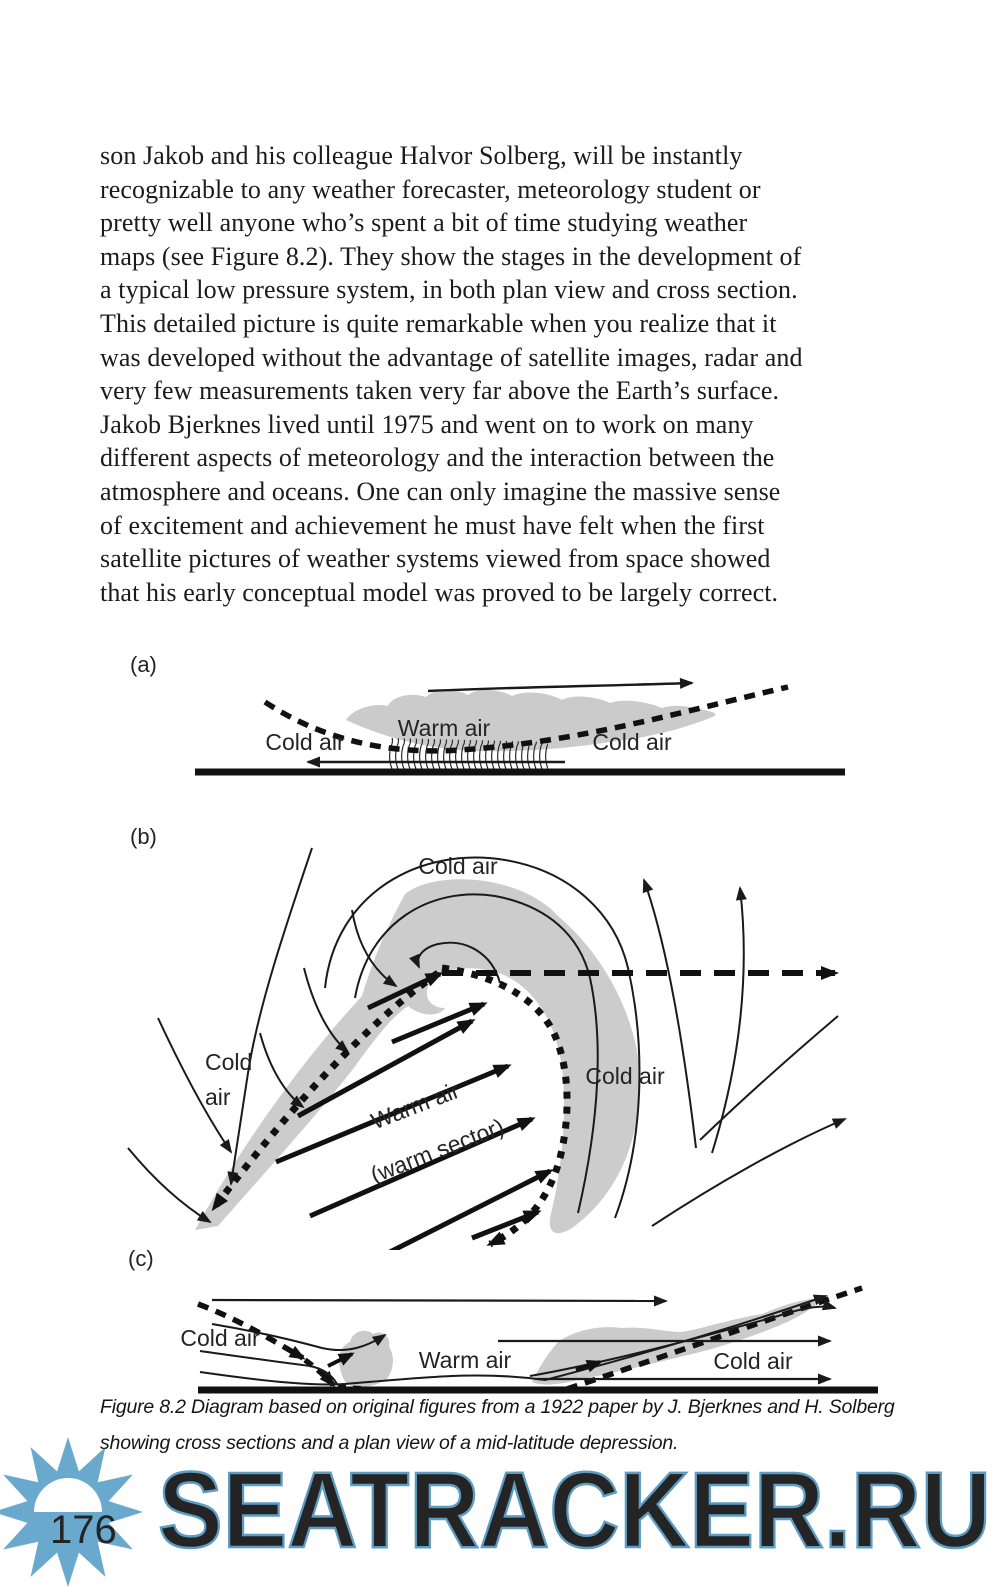 The width and height of the screenshot is (1004, 1588). I want to click on streamline-cloud-arrow, so click(589, 1366).